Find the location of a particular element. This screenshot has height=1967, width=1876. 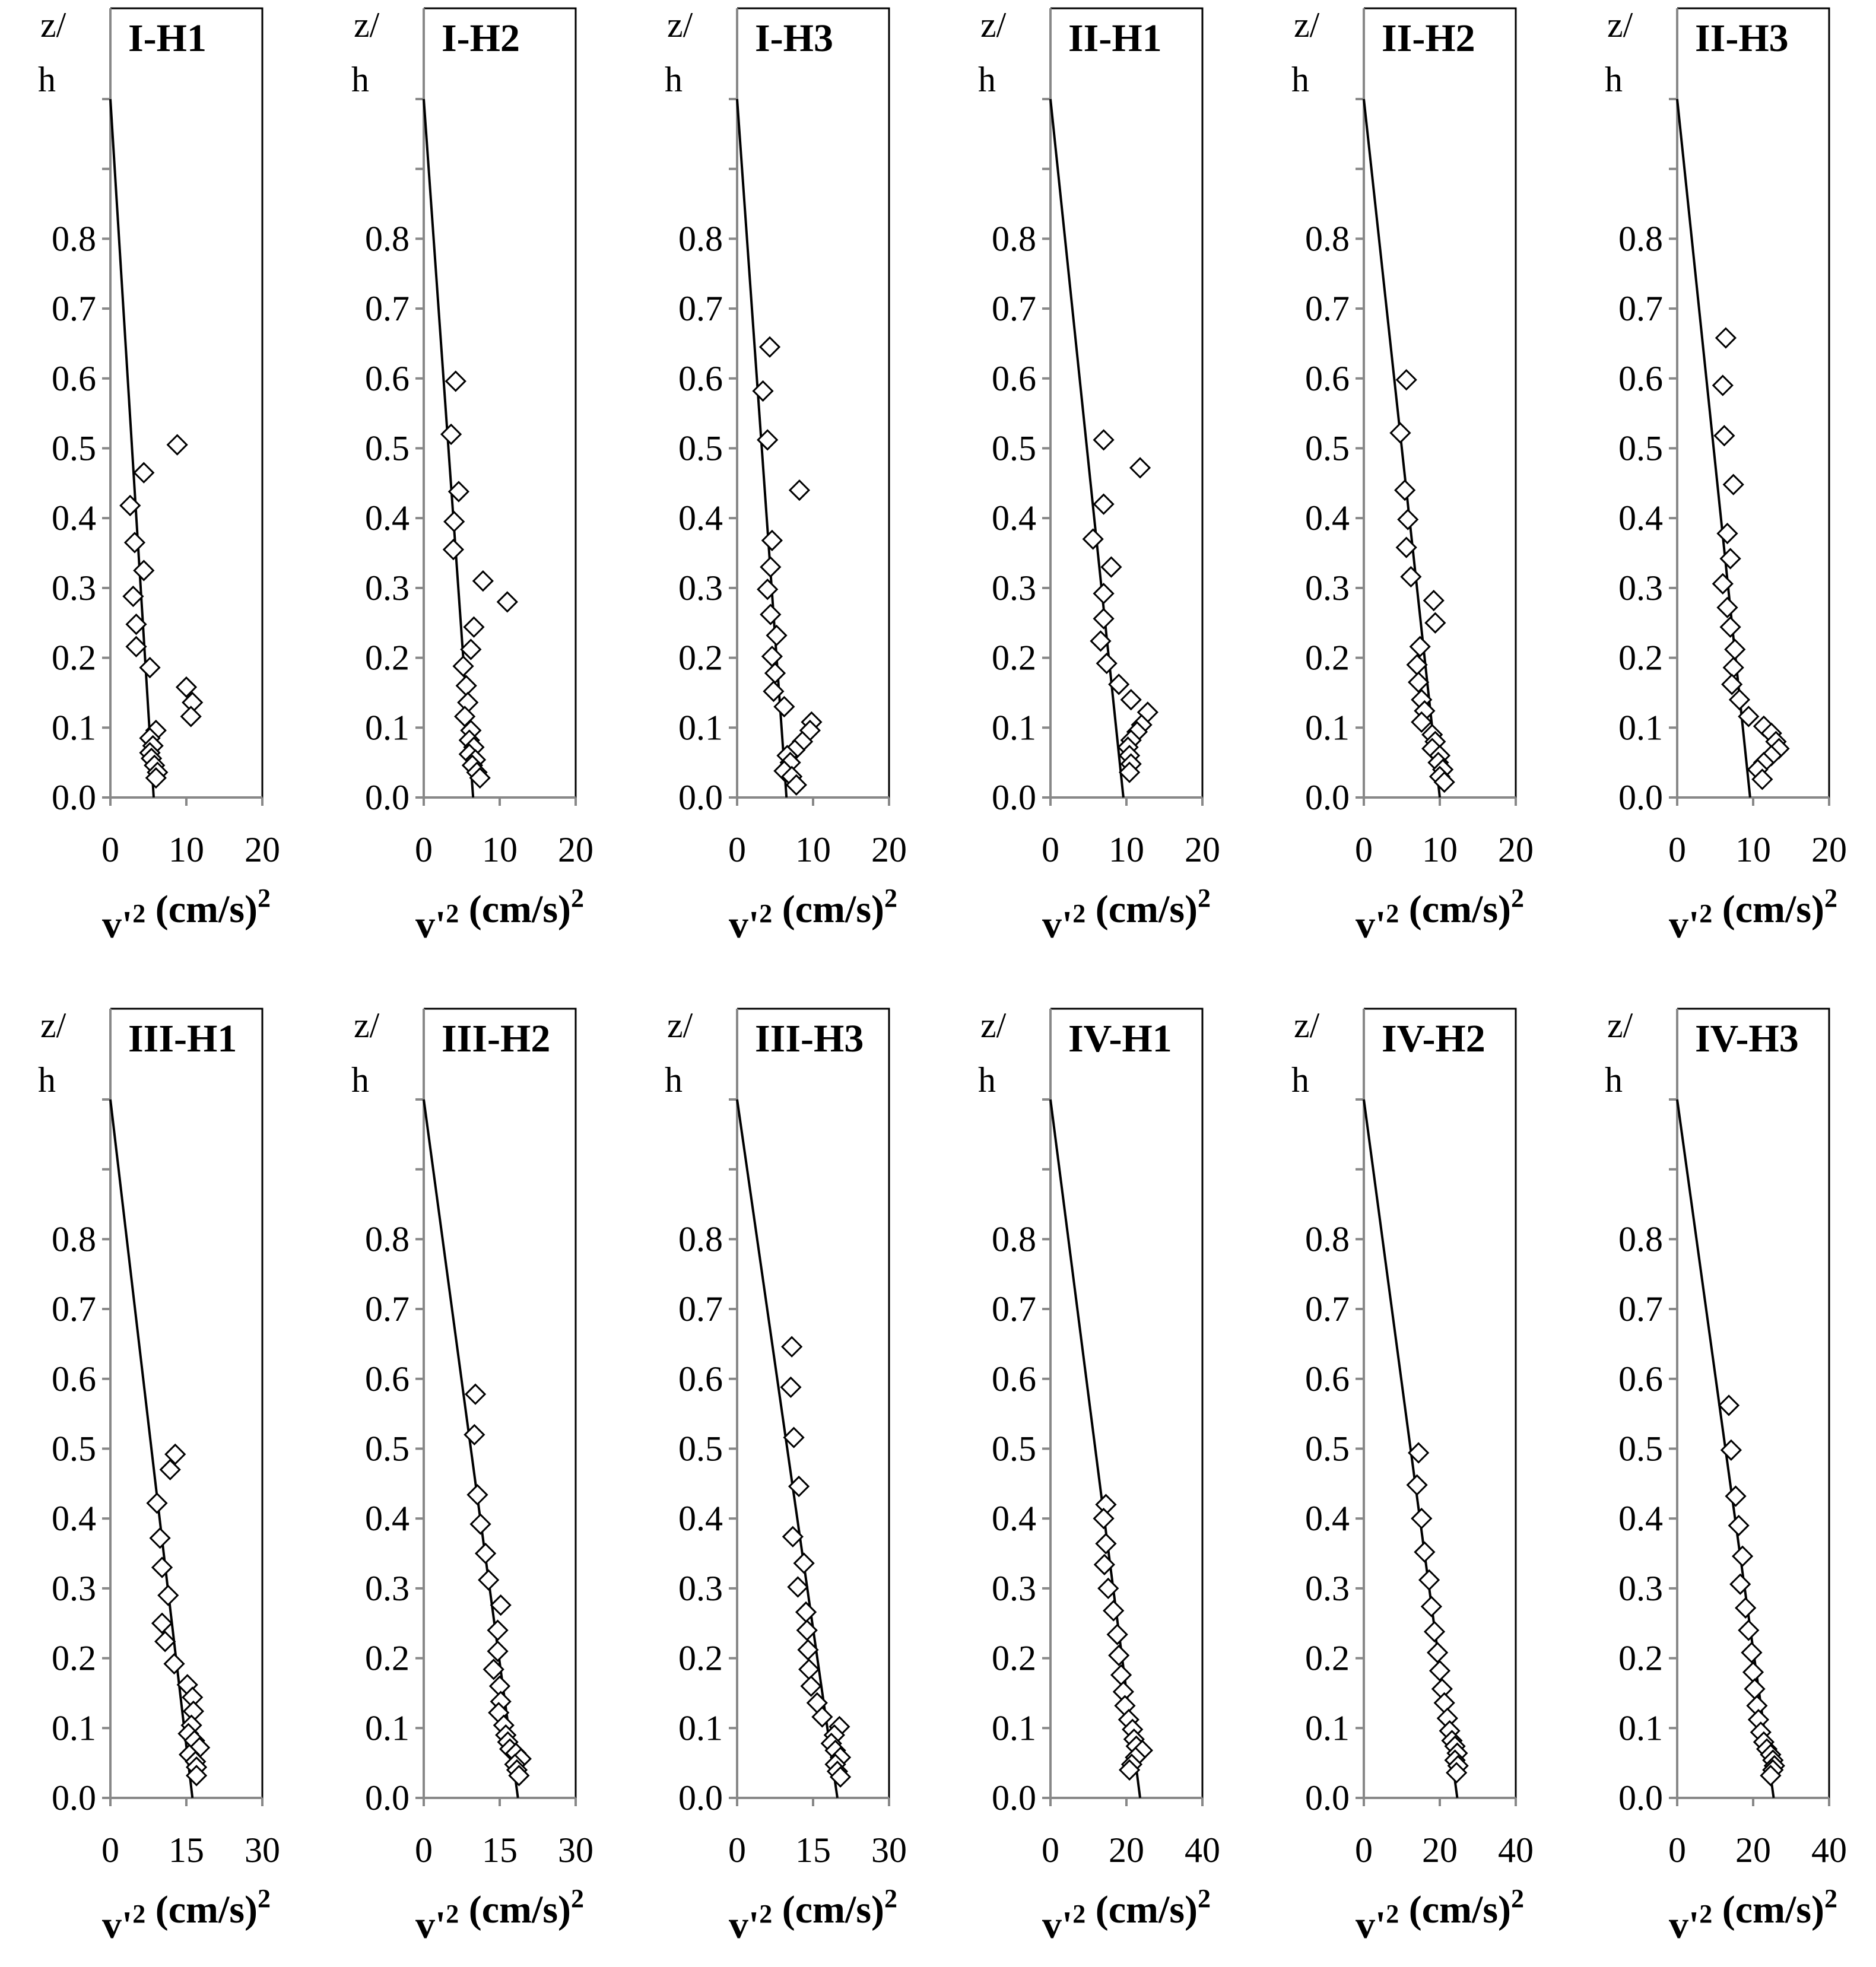

fit-line is located at coordinates (1402, 448).